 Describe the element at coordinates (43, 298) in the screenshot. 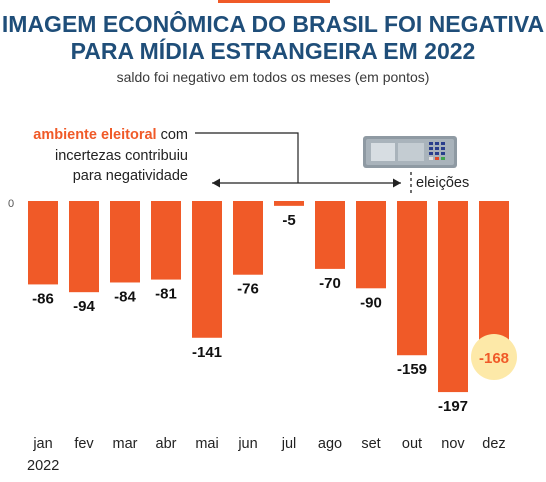

I see `value-label-jan: -86` at that location.